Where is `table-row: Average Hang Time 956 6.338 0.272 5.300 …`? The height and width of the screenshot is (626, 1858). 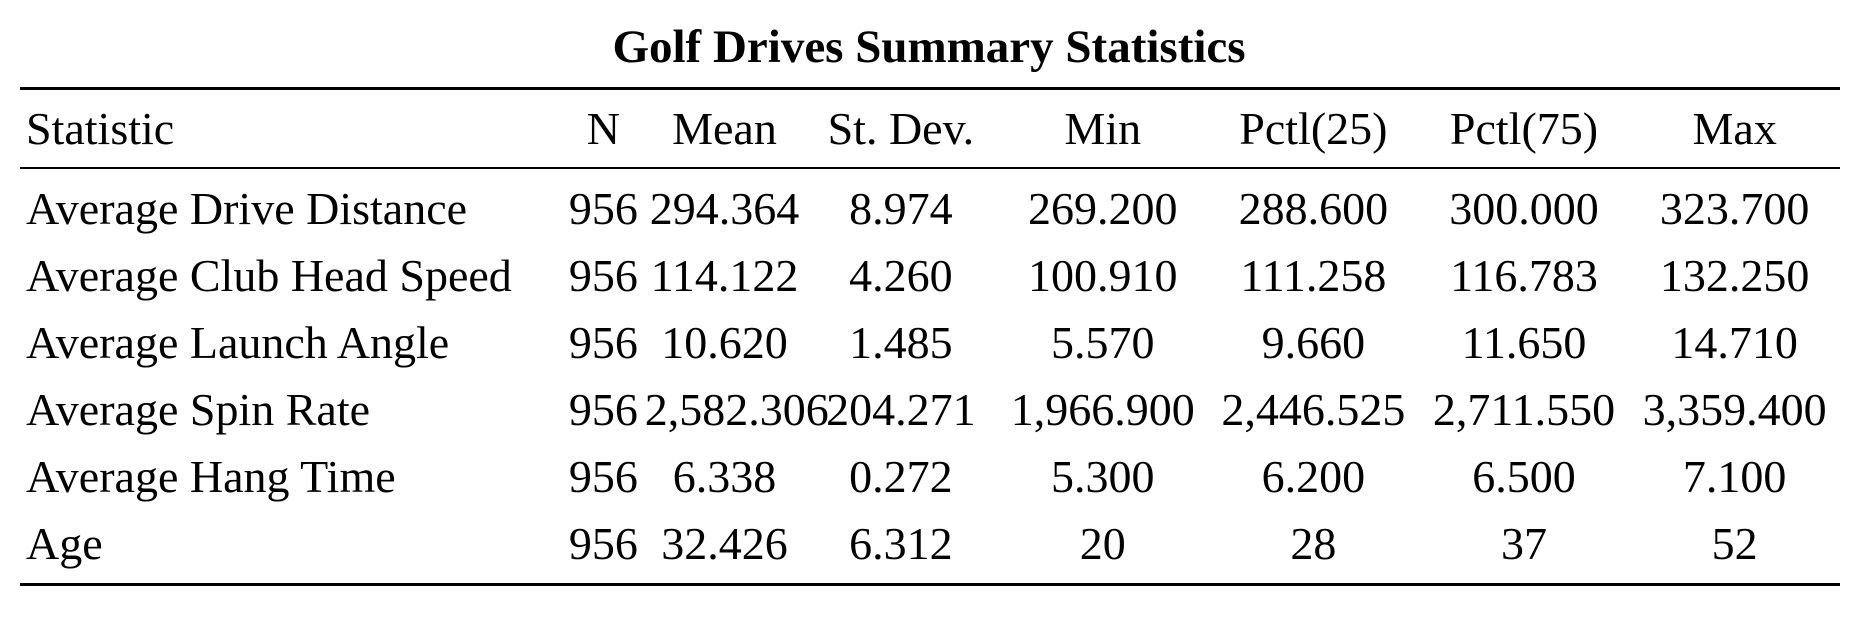
table-row: Average Hang Time 956 6.338 0.272 5.300 … is located at coordinates (930, 476).